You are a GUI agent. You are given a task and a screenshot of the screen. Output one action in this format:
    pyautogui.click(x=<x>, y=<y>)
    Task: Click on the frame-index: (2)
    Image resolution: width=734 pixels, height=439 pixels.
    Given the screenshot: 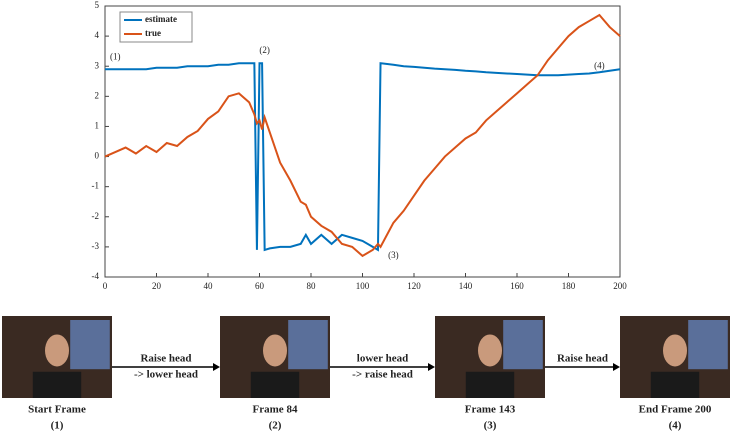 What is the action you would take?
    pyautogui.click(x=275, y=426)
    